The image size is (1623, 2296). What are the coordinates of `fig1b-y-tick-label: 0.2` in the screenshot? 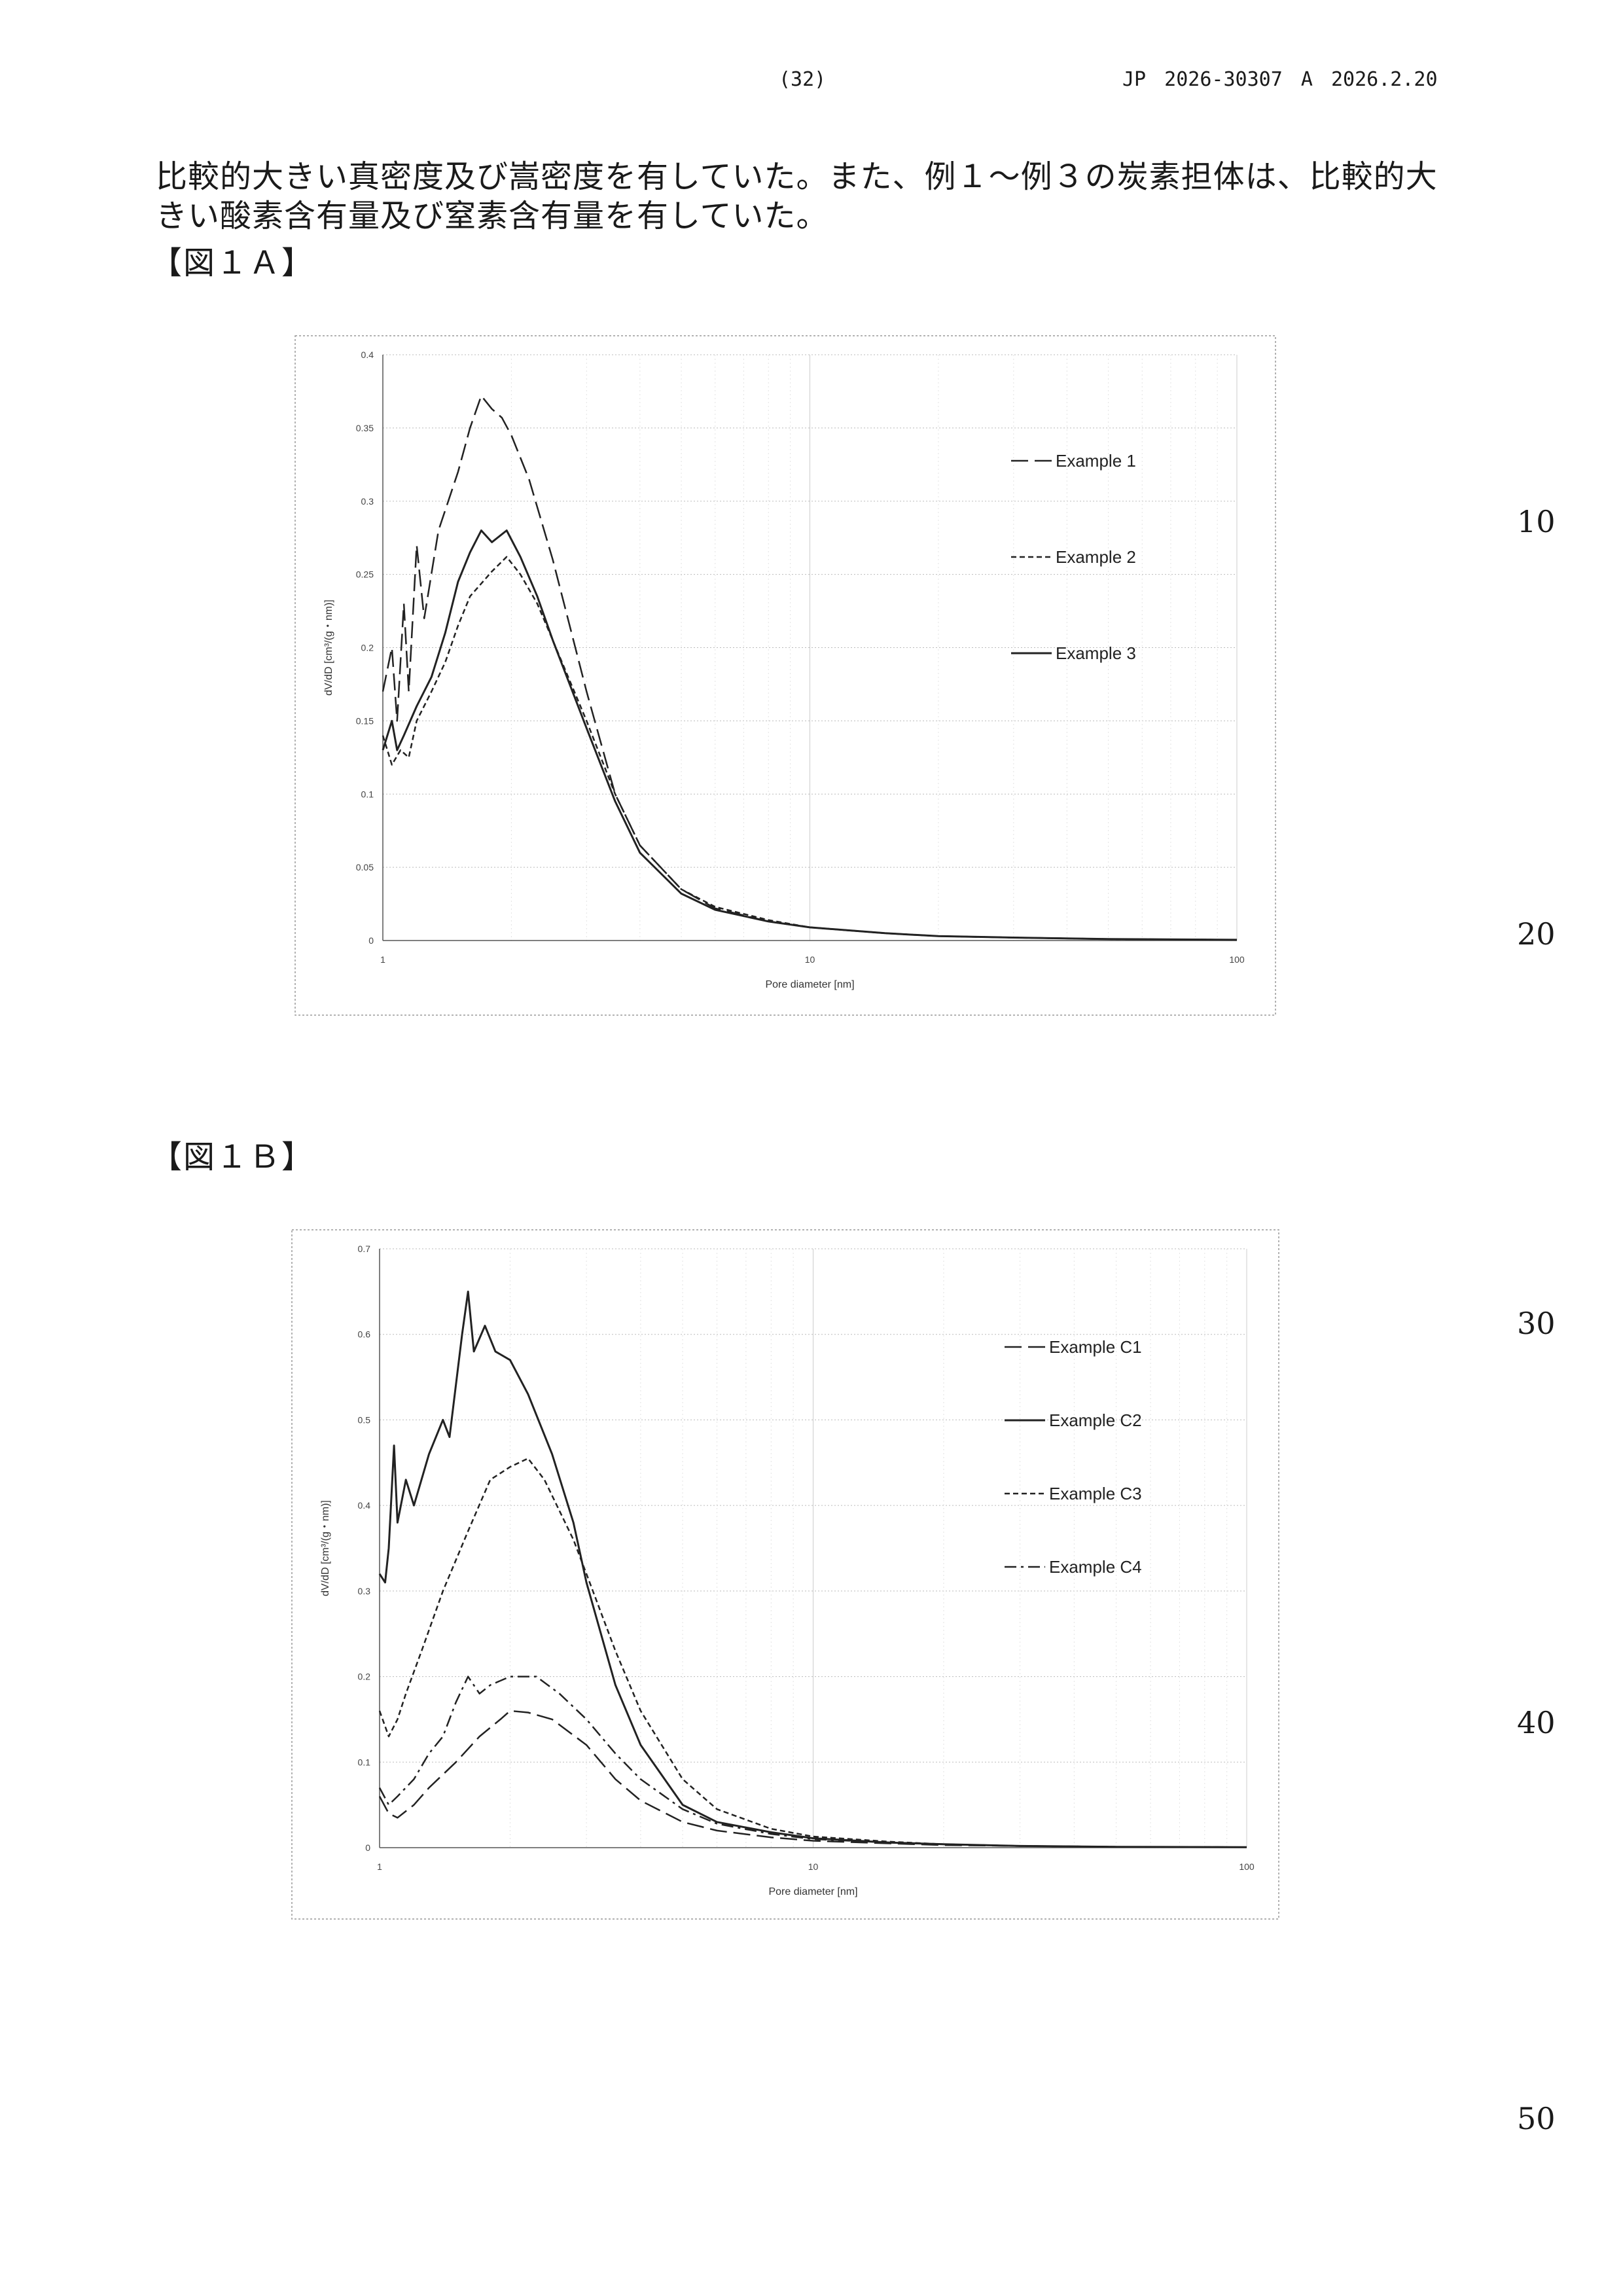 It's located at (364, 1677).